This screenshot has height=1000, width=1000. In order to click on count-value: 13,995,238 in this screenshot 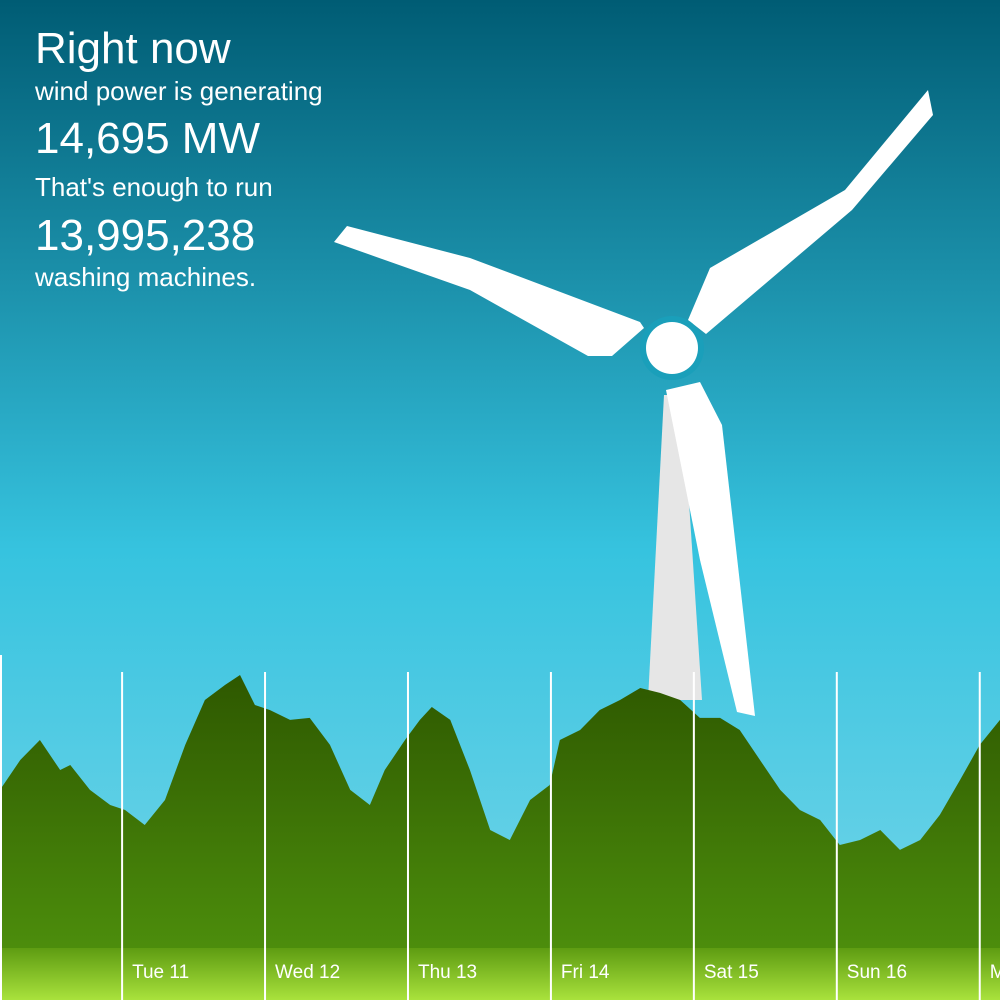, I will do `click(145, 235)`.